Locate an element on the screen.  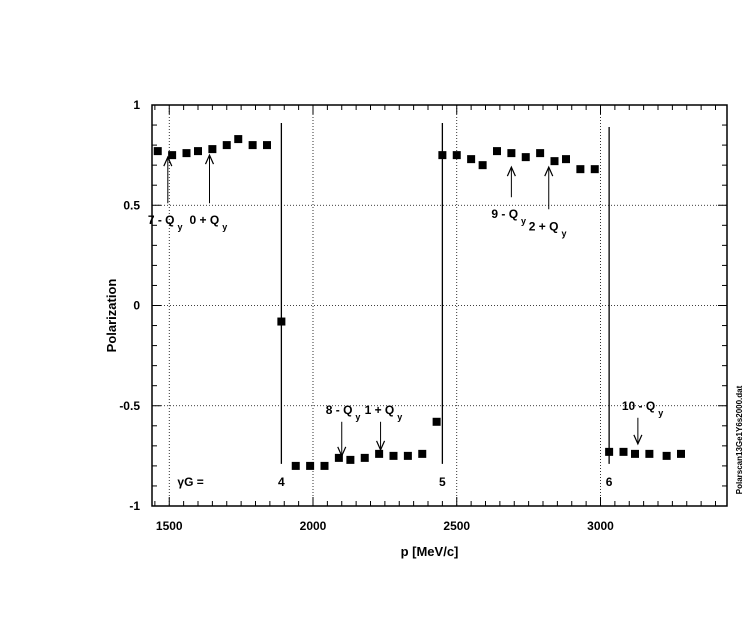
gamma-label: 5 is located at coordinates (442, 482).